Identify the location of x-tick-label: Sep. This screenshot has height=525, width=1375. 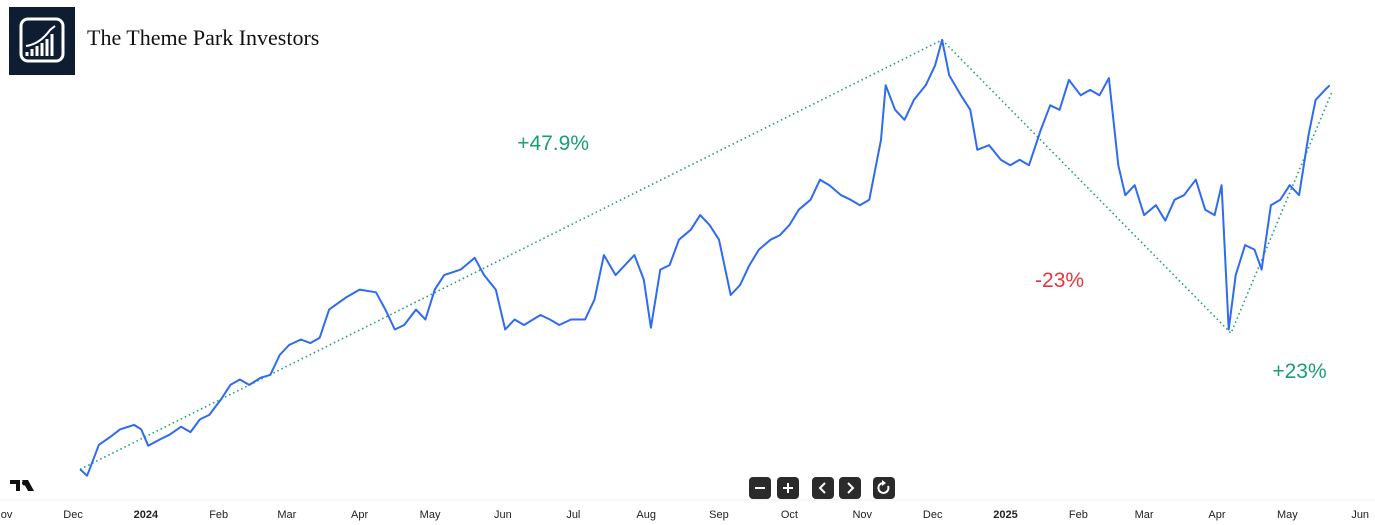
(719, 515).